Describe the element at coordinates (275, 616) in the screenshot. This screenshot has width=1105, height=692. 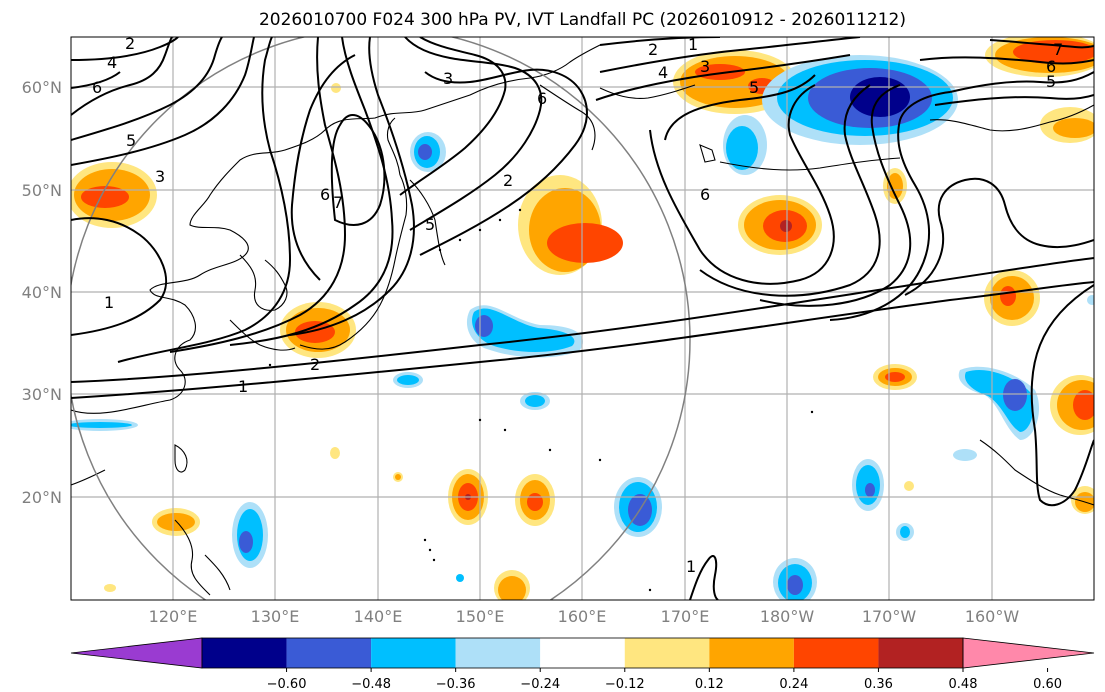
I see `svg-text: 130°E` at that location.